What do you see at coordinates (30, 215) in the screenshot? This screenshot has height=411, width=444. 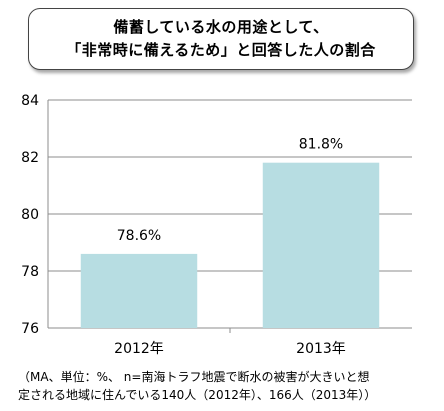 I see `y-tick-label: 80` at bounding box center [30, 215].